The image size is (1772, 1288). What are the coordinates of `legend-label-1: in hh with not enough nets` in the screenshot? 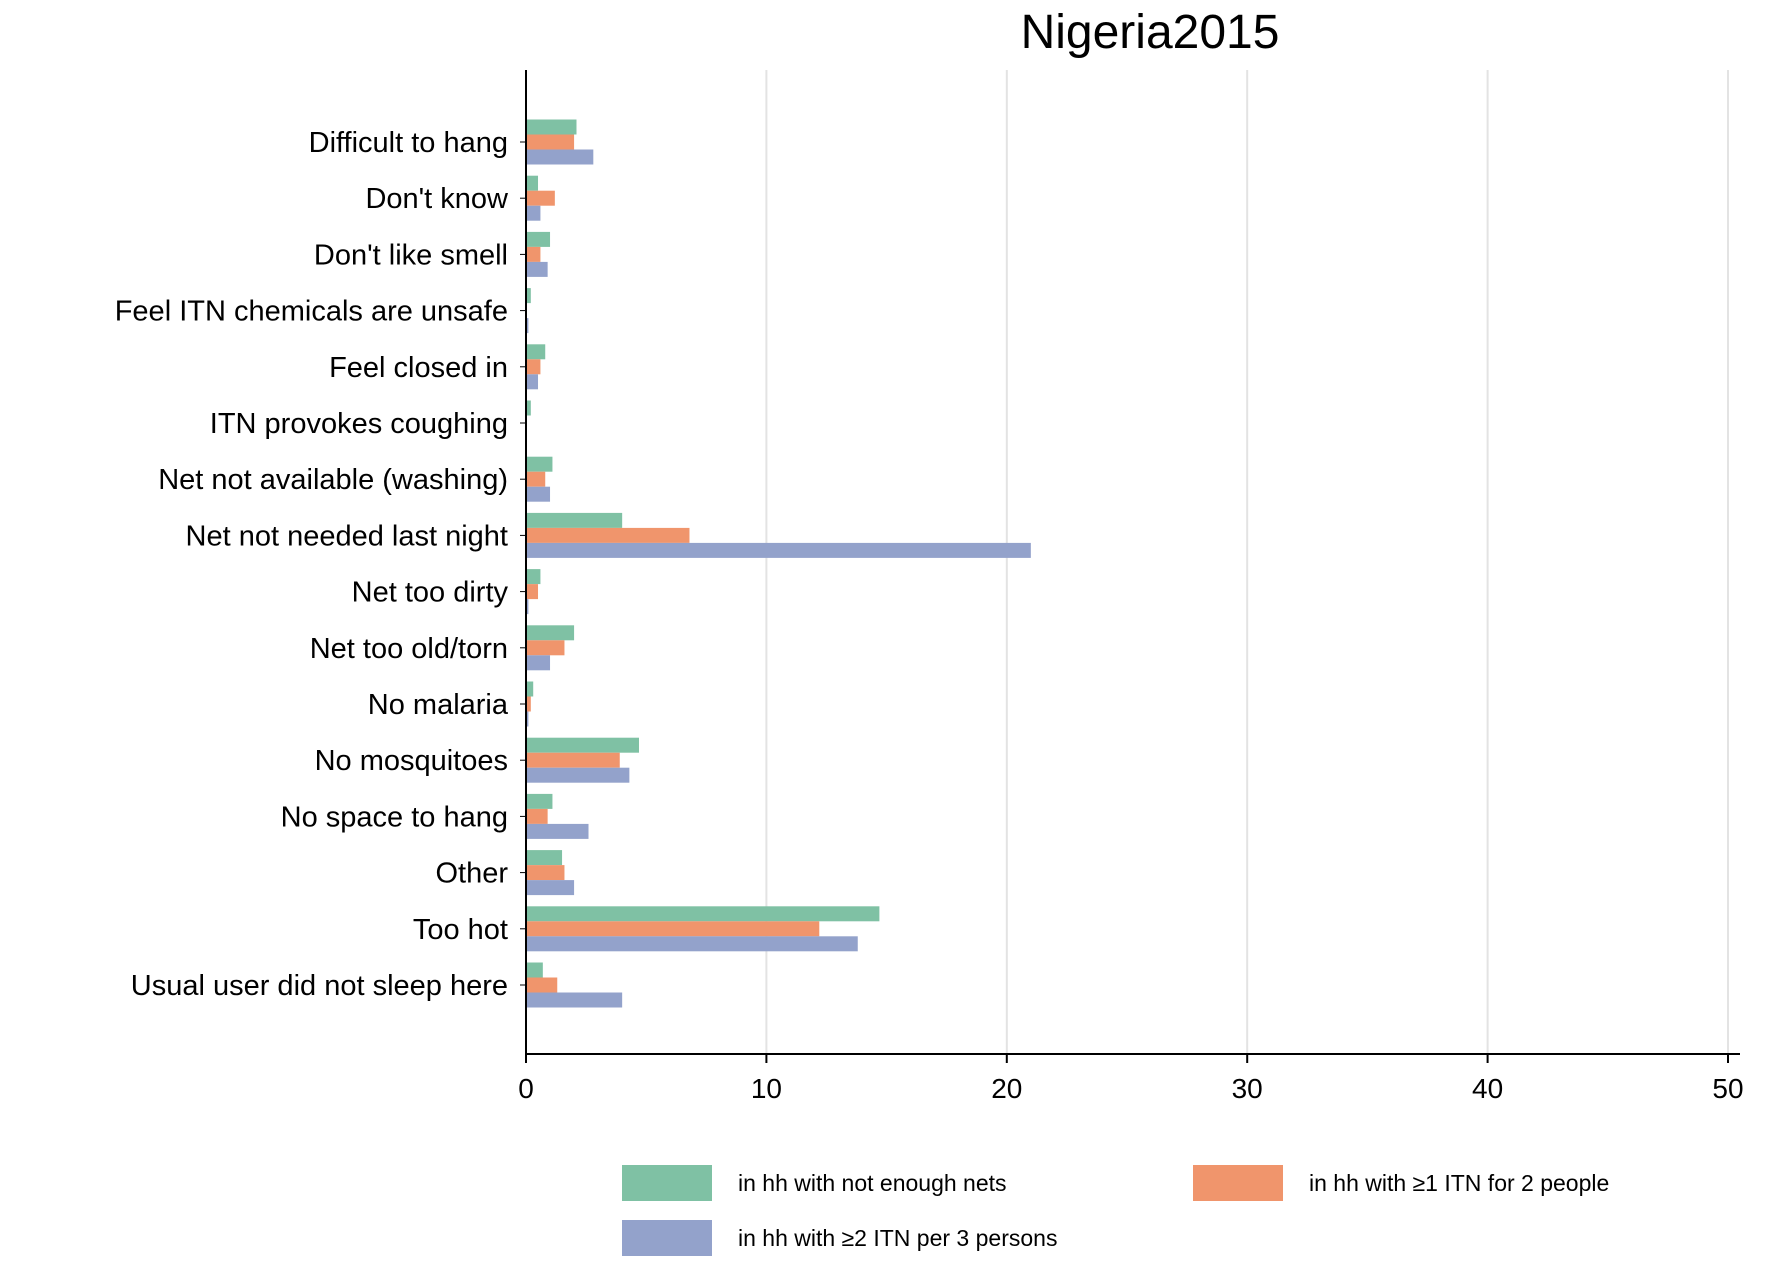 It's located at (872, 1183).